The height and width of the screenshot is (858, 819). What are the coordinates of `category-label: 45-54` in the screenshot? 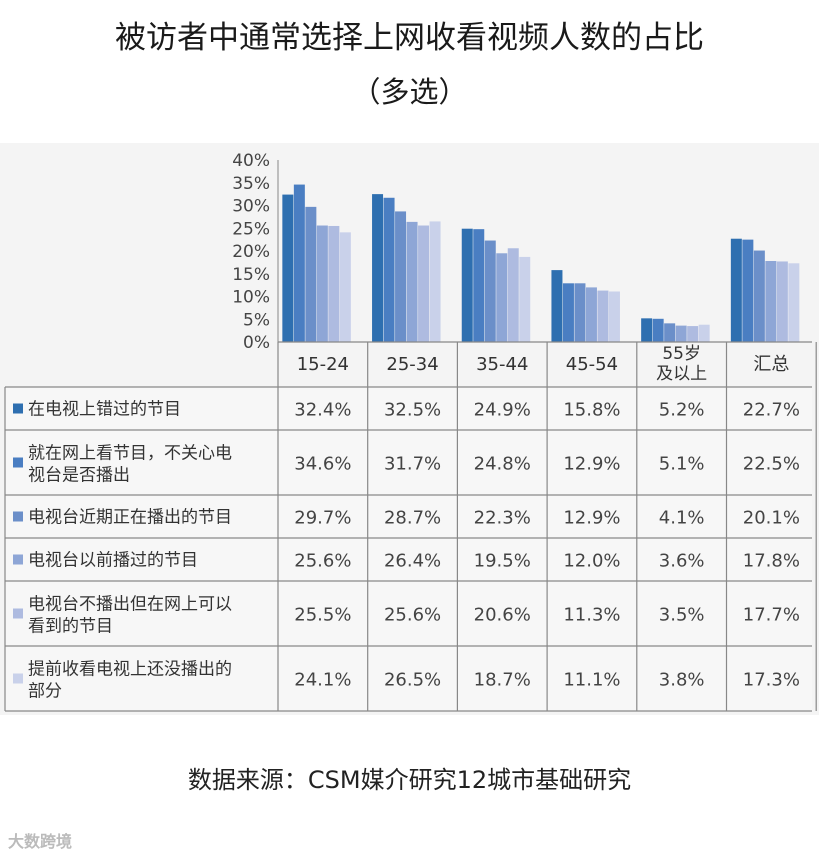 It's located at (592, 364).